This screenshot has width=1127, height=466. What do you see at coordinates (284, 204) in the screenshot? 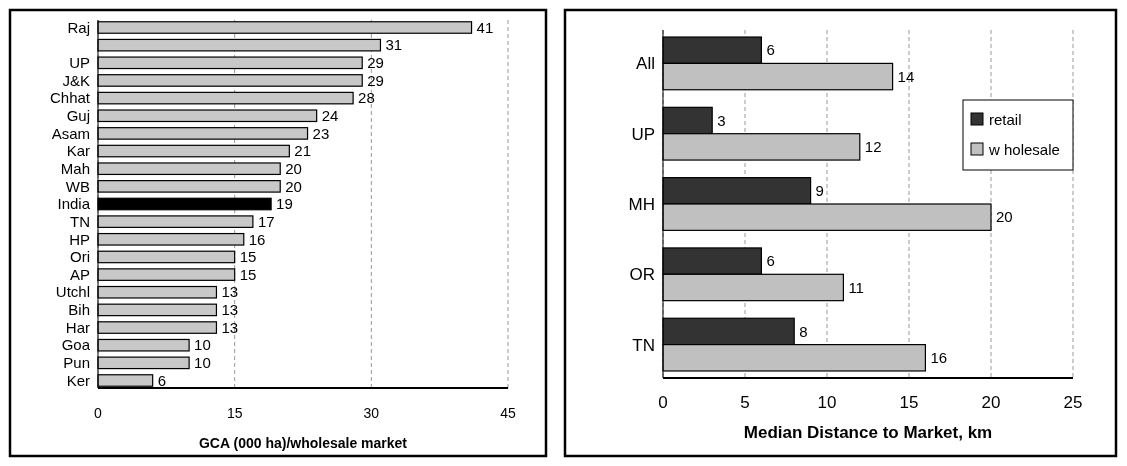
I see `data-label: 19` at bounding box center [284, 204].